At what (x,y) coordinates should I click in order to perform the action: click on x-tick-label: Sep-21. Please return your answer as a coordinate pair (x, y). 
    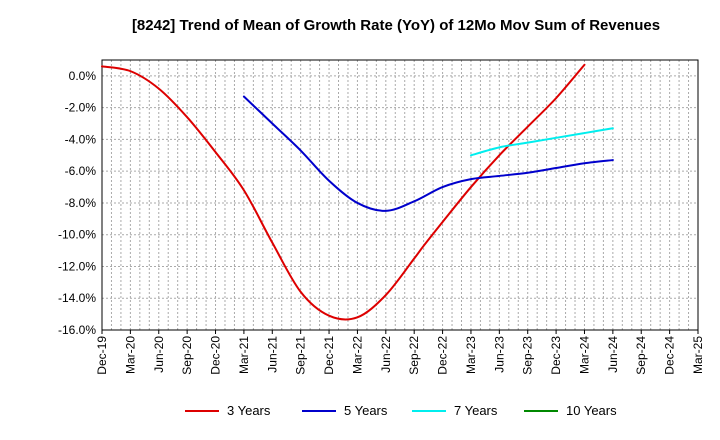
    Looking at the image, I should click on (301, 355).